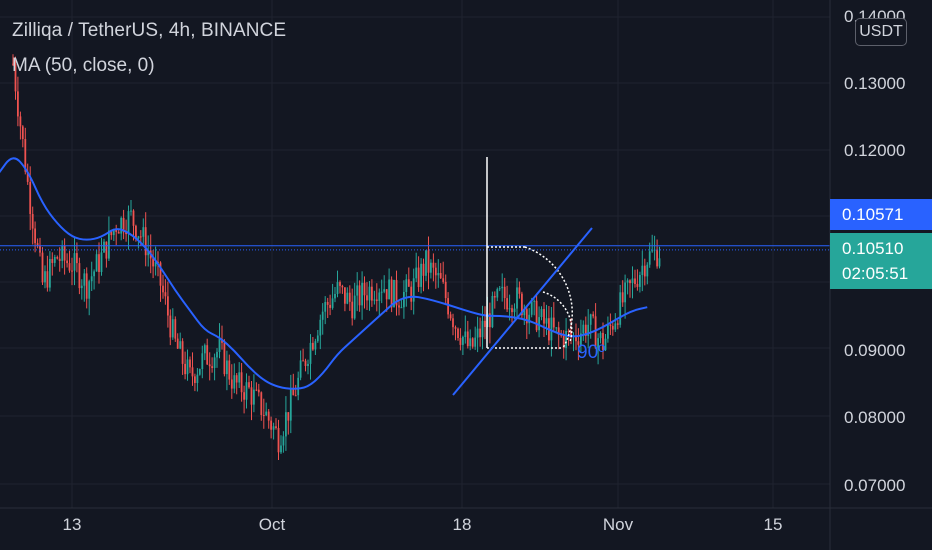  Describe the element at coordinates (874, 83) in the screenshot. I see `price-tick-label: 0.13000` at that location.